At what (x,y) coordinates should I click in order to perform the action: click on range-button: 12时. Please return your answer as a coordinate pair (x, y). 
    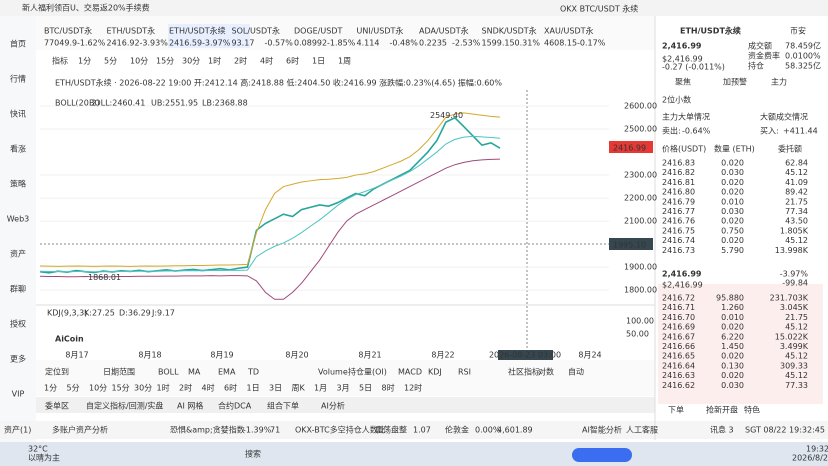
    Looking at the image, I should click on (413, 388).